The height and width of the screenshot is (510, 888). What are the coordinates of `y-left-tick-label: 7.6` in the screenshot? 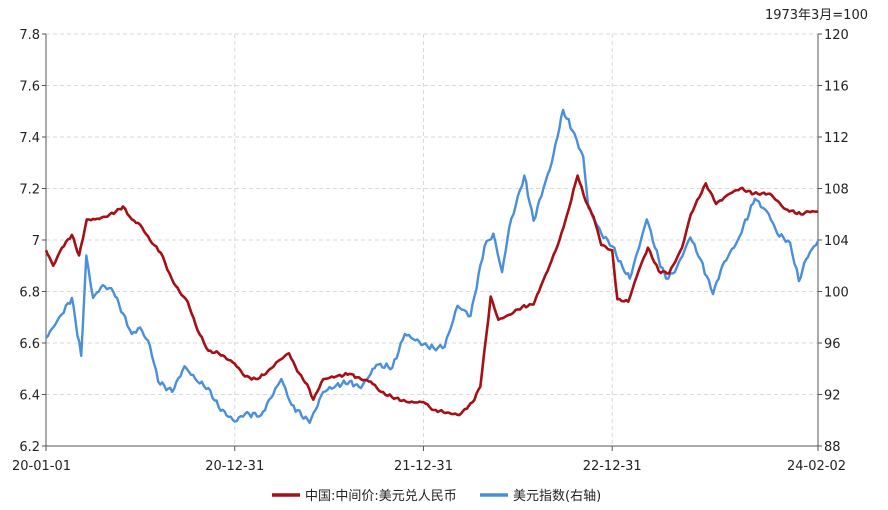 It's located at (29, 87).